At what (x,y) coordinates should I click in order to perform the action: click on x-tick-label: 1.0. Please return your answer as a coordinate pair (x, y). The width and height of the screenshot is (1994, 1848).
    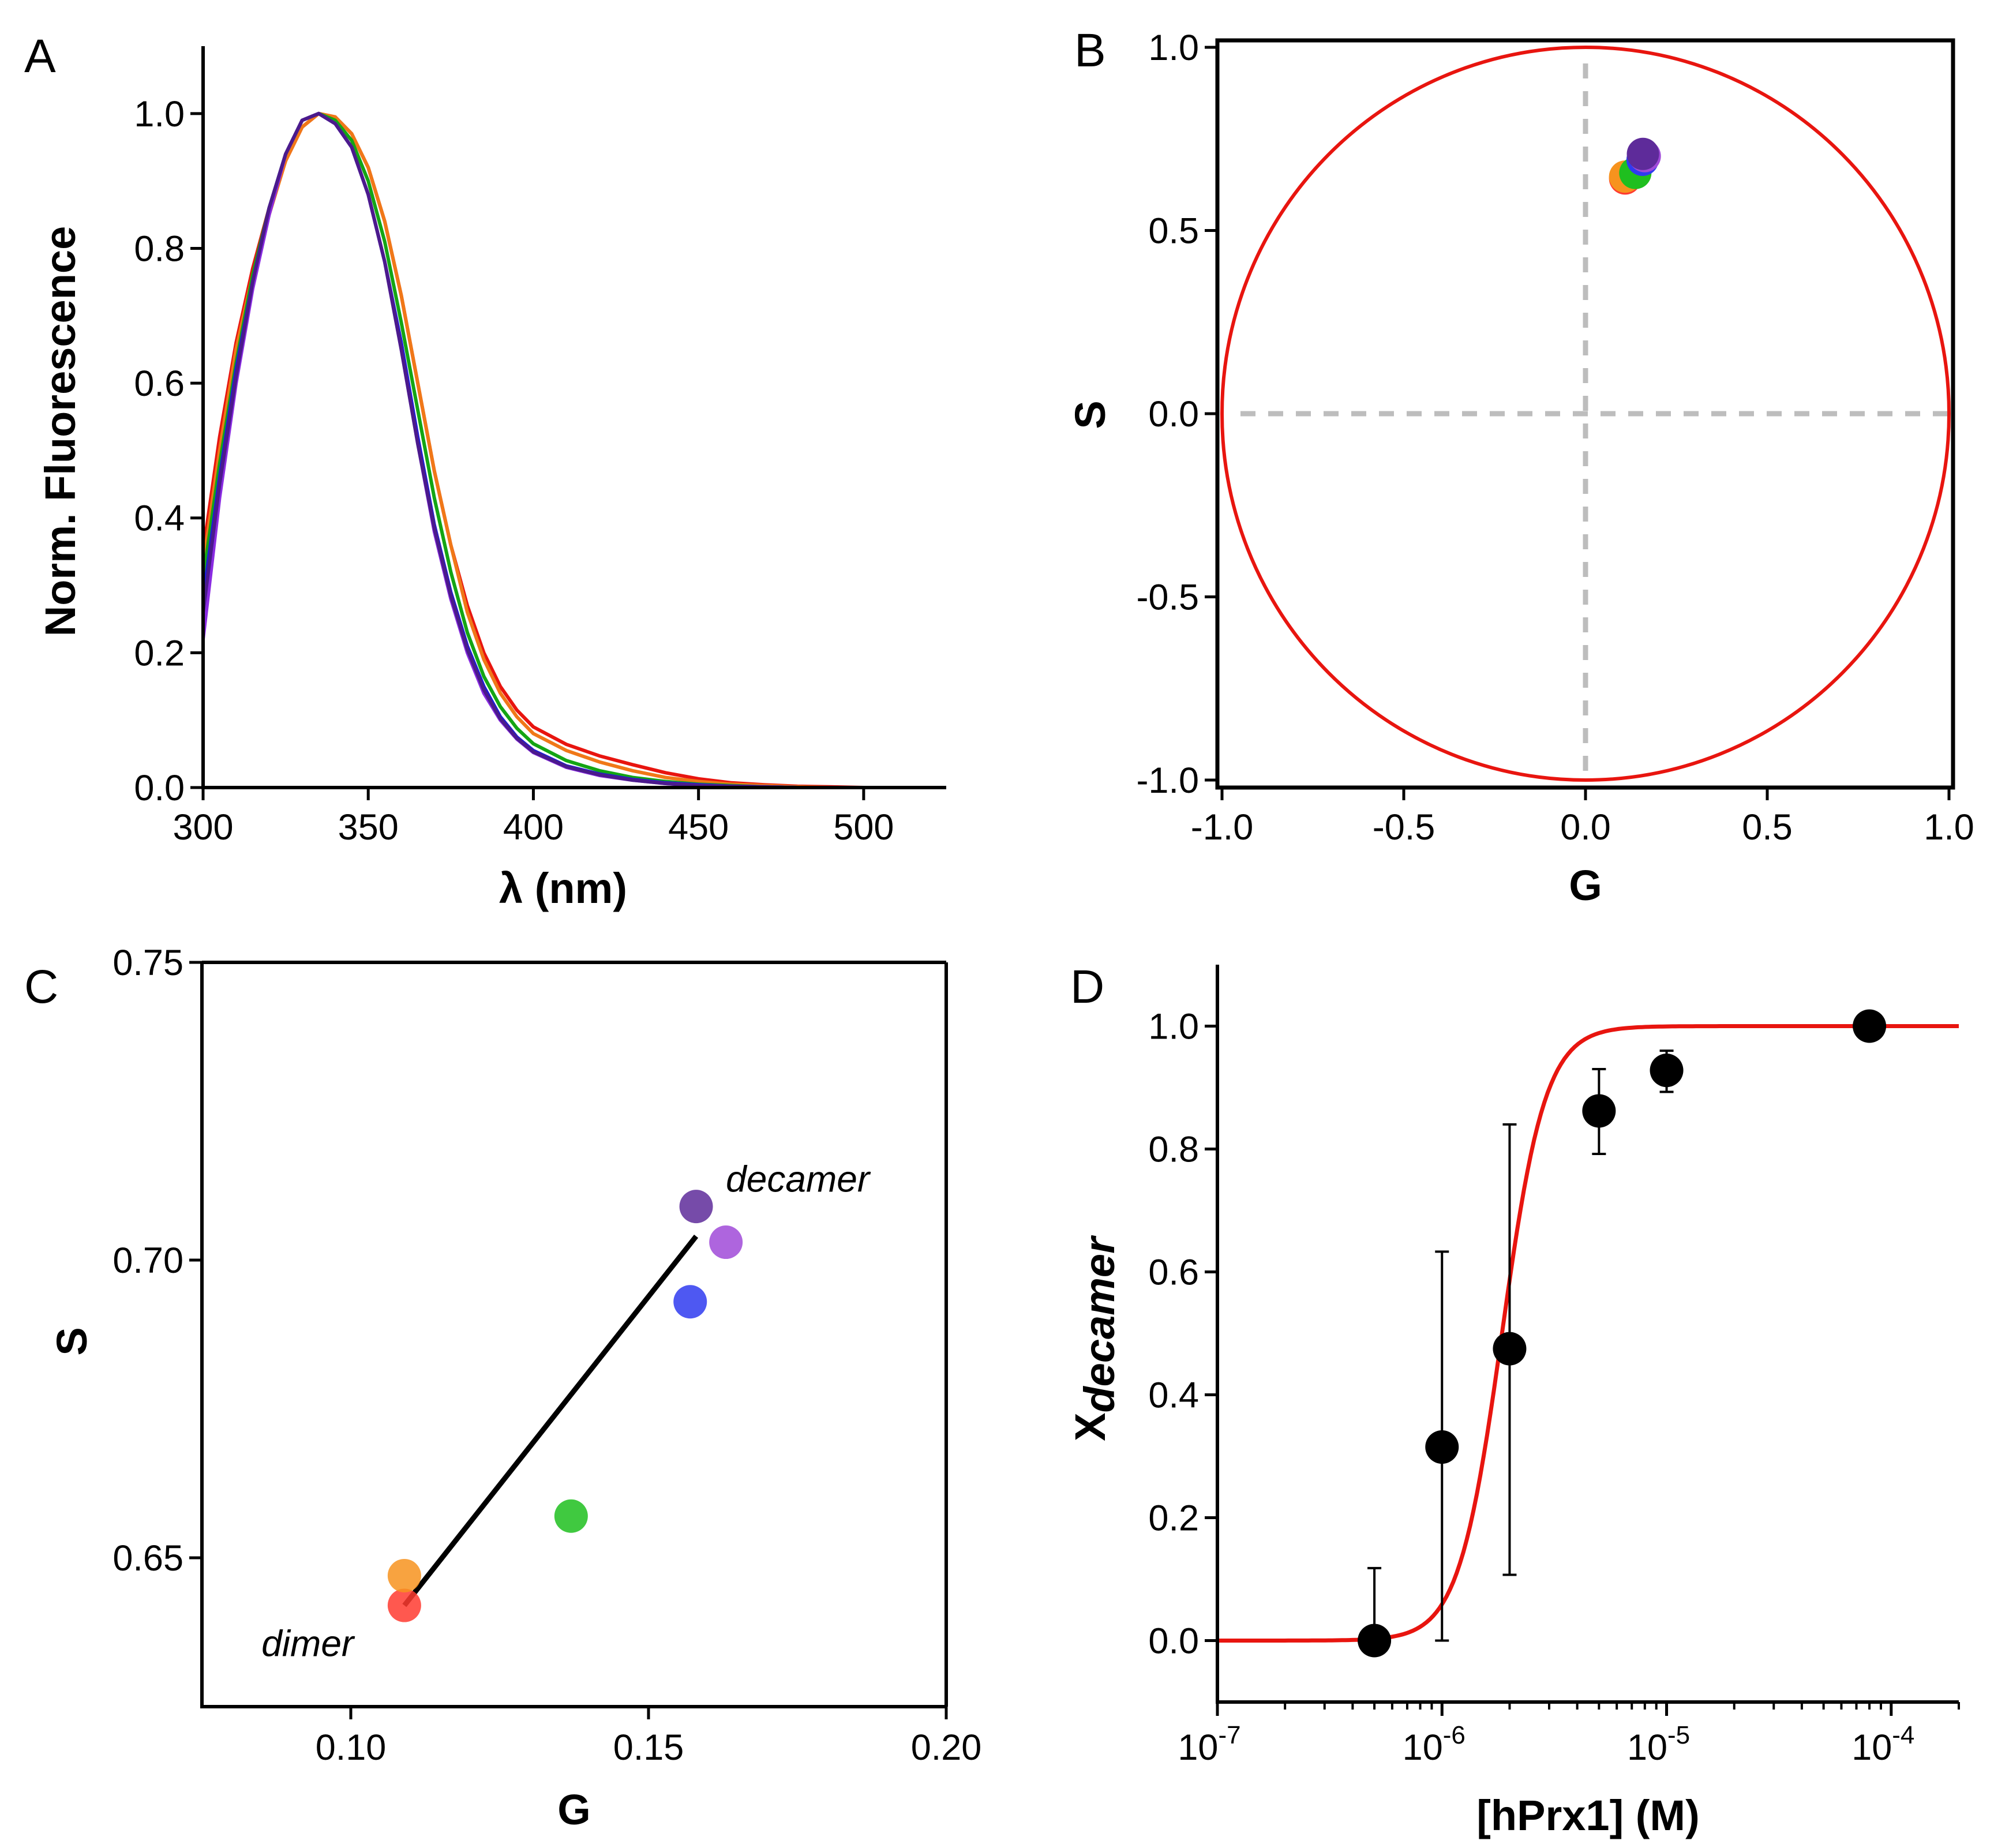
    Looking at the image, I should click on (1949, 828).